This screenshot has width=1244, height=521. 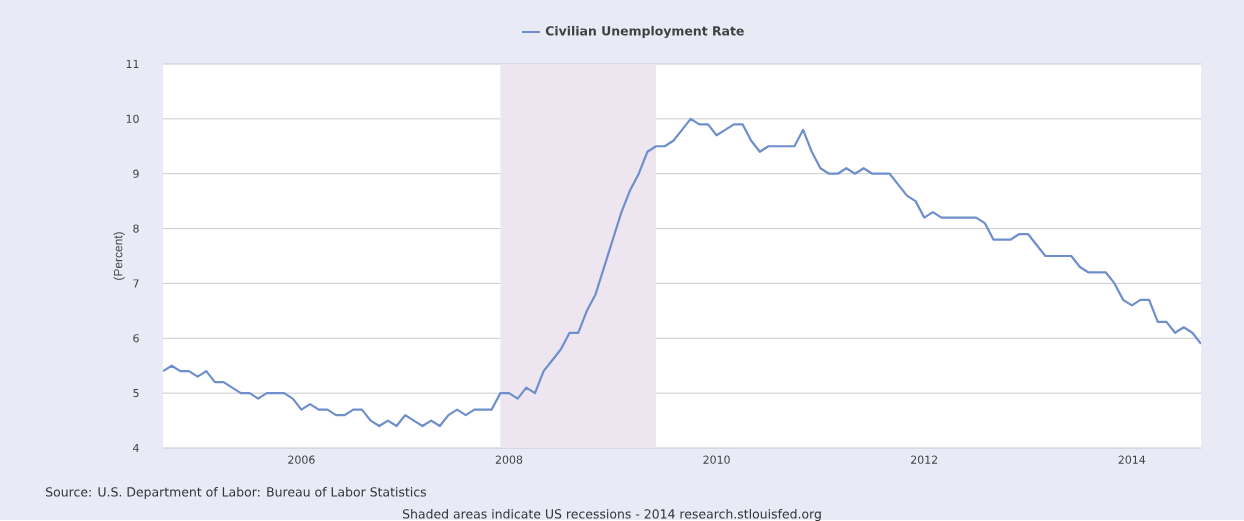 I want to click on y-tick-label: 10, so click(x=132, y=118).